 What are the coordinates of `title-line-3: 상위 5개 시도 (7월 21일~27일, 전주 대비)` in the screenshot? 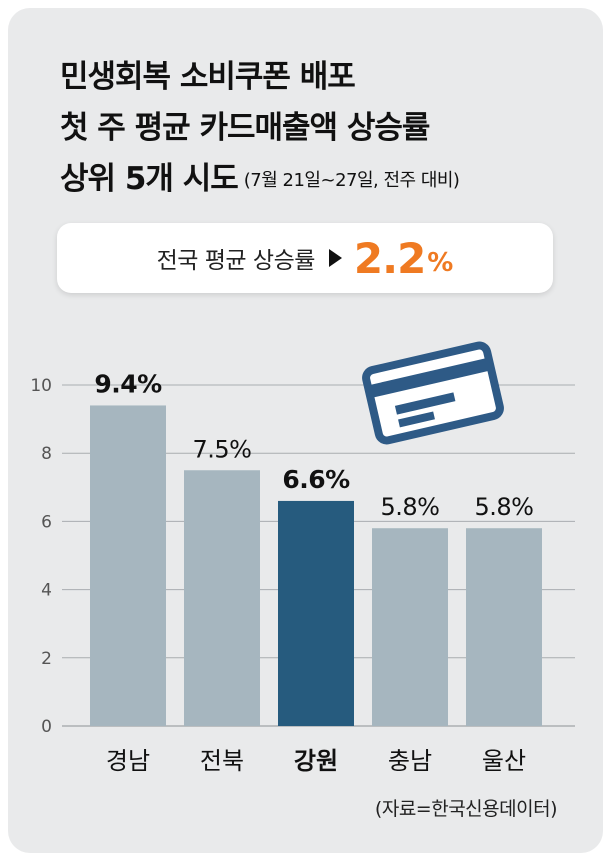 It's located at (320, 180).